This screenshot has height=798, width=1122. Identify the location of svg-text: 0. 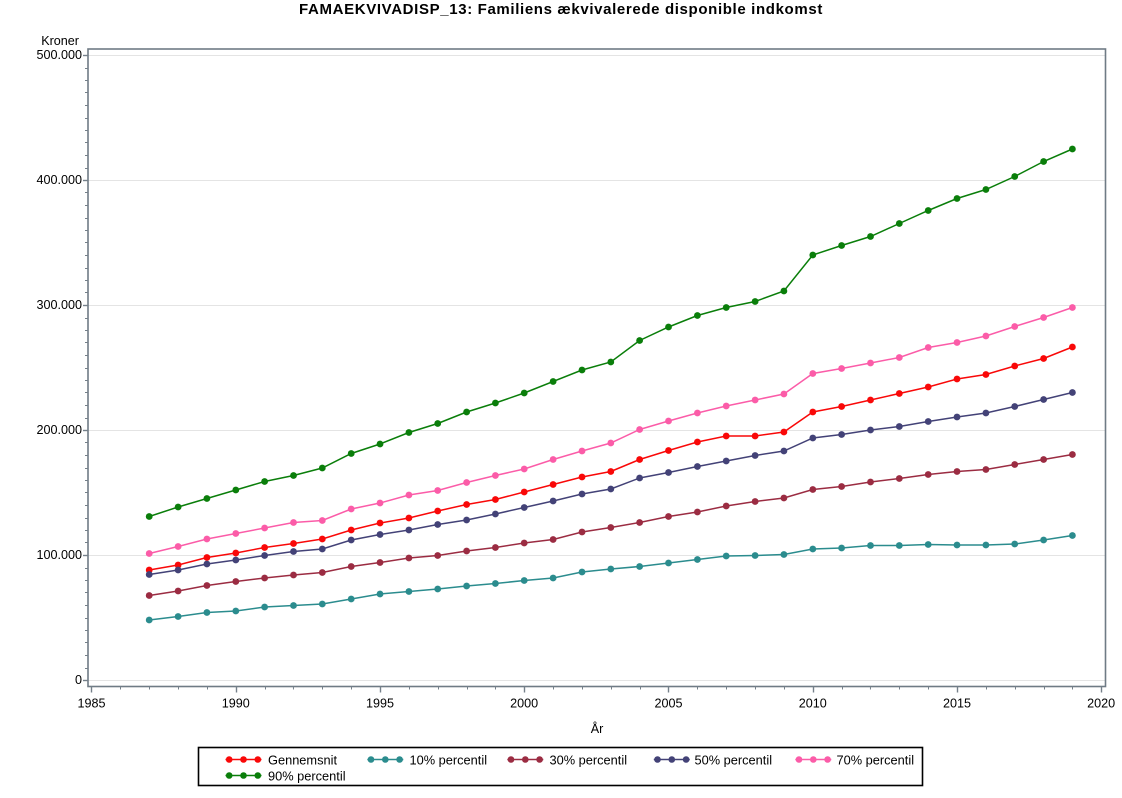
(78, 680).